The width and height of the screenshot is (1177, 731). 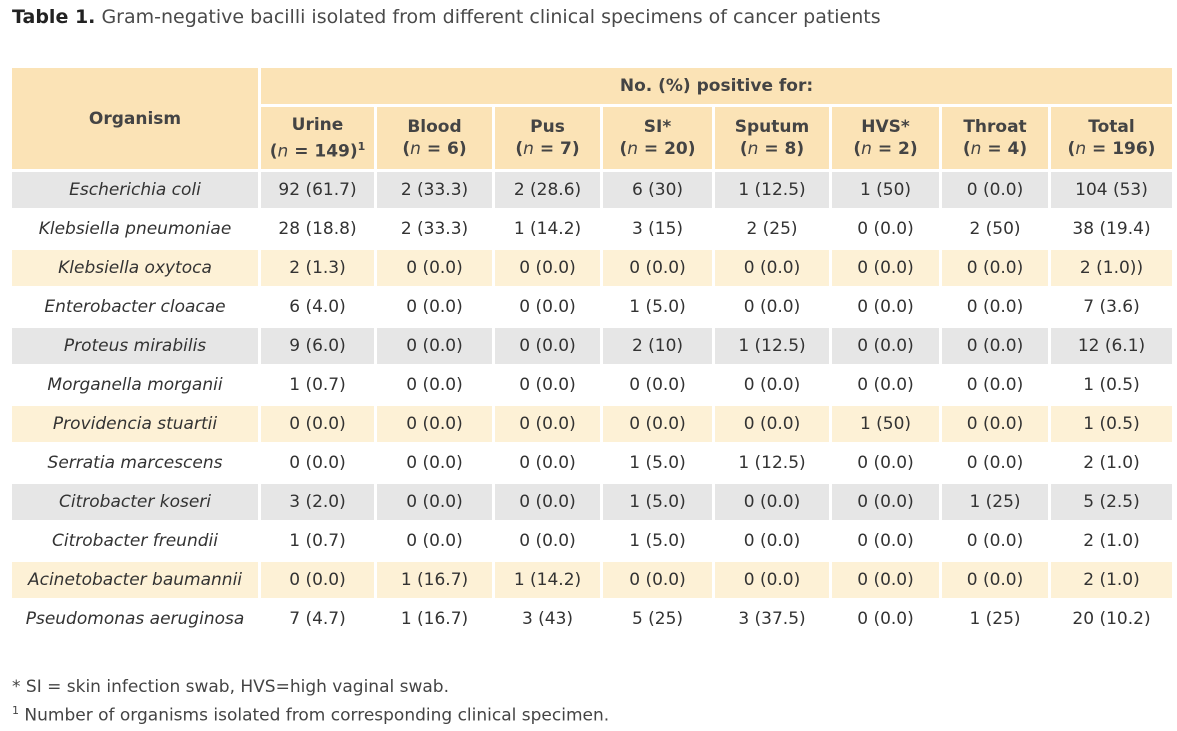 I want to click on column-header-sputum: Sputum (n = 8), so click(x=772, y=138).